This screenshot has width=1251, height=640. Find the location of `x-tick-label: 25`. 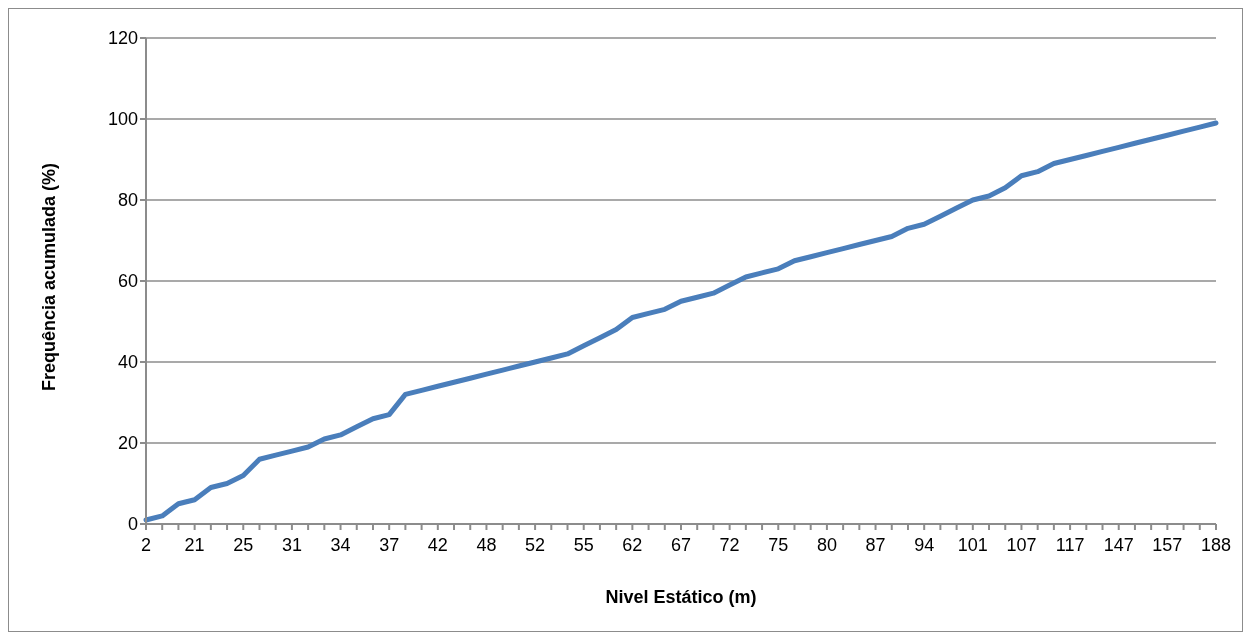

x-tick-label: 25 is located at coordinates (243, 544).